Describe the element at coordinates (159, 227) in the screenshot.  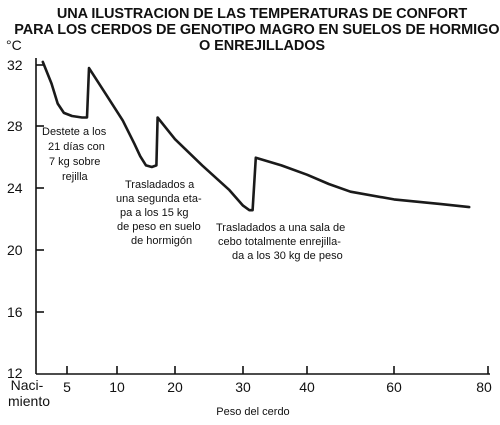
I see `annotation-second-stage-line: de peso en suelo` at that location.